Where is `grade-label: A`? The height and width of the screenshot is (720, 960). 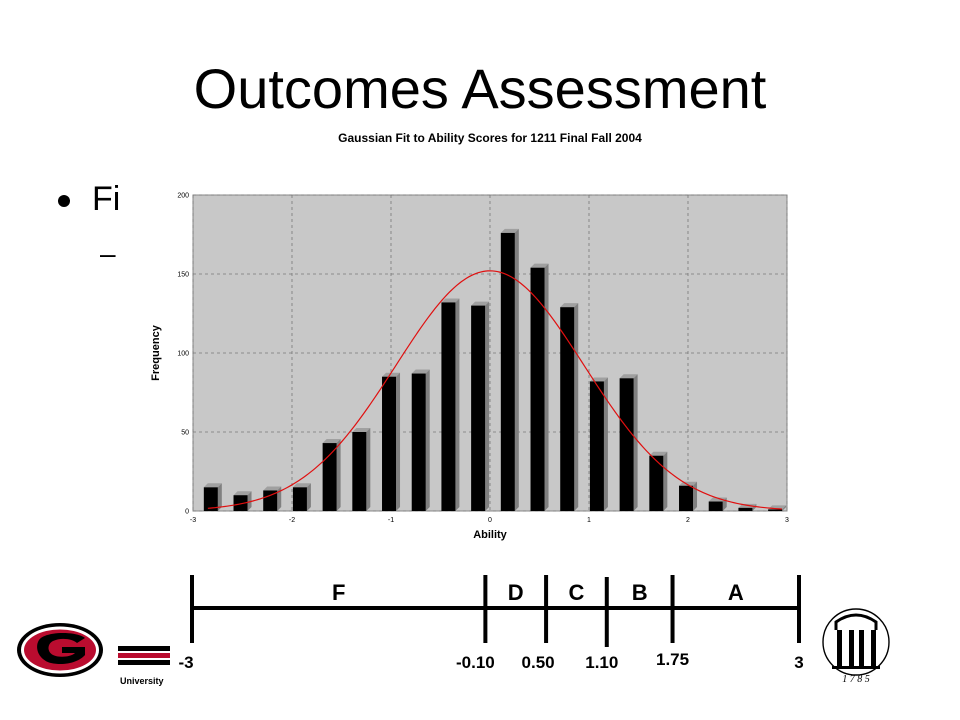 grade-label: A is located at coordinates (736, 592).